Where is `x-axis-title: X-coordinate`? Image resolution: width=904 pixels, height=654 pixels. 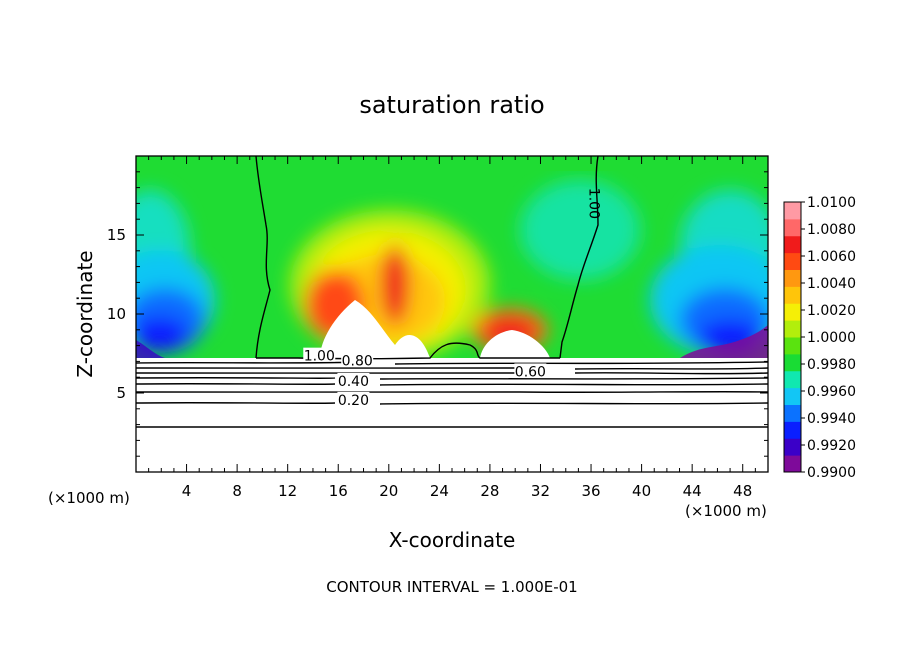
x-axis-title: X-coordinate is located at coordinates (452, 540).